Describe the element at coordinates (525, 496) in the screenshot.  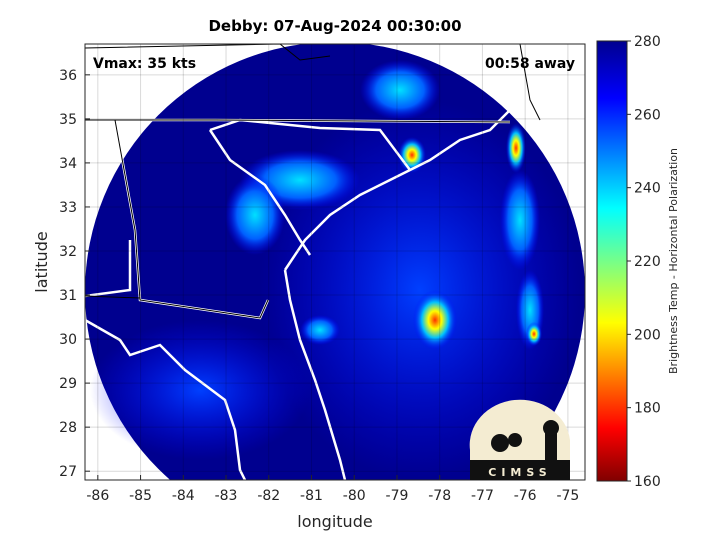
I see `x-tick-label: -76` at that location.